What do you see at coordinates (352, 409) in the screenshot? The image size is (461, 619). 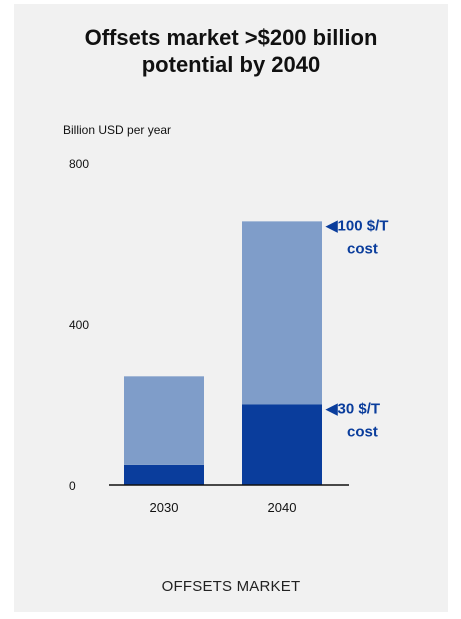 I see `annotation-label: ◀30 $/T` at bounding box center [352, 409].